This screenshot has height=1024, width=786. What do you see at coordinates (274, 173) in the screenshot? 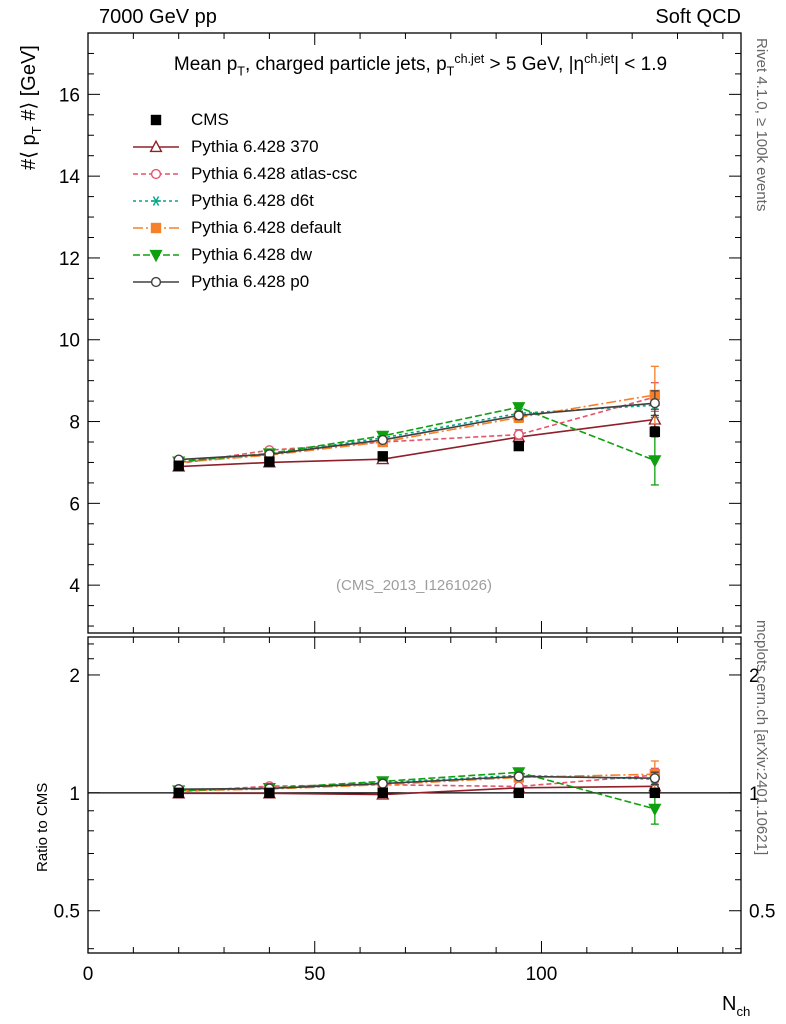
I see `legend-label-pythia-6-428-atlas-csc: Pythia 6.428 atlas-csc` at bounding box center [274, 173].